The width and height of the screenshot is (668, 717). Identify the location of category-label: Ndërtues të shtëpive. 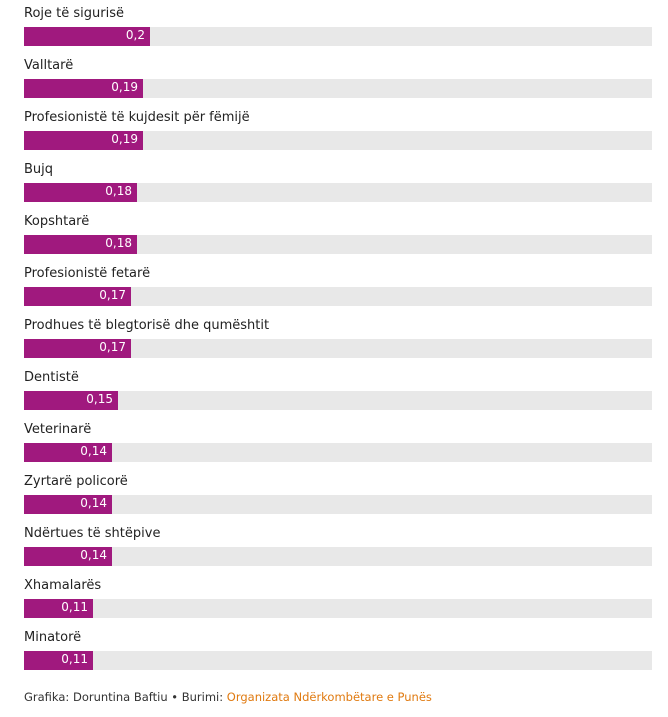
(92, 533).